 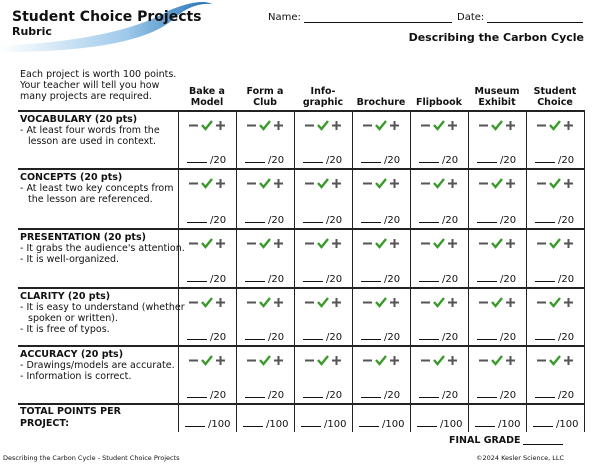 I want to click on criterion-title: ACCURACY (20 pts), so click(x=72, y=354).